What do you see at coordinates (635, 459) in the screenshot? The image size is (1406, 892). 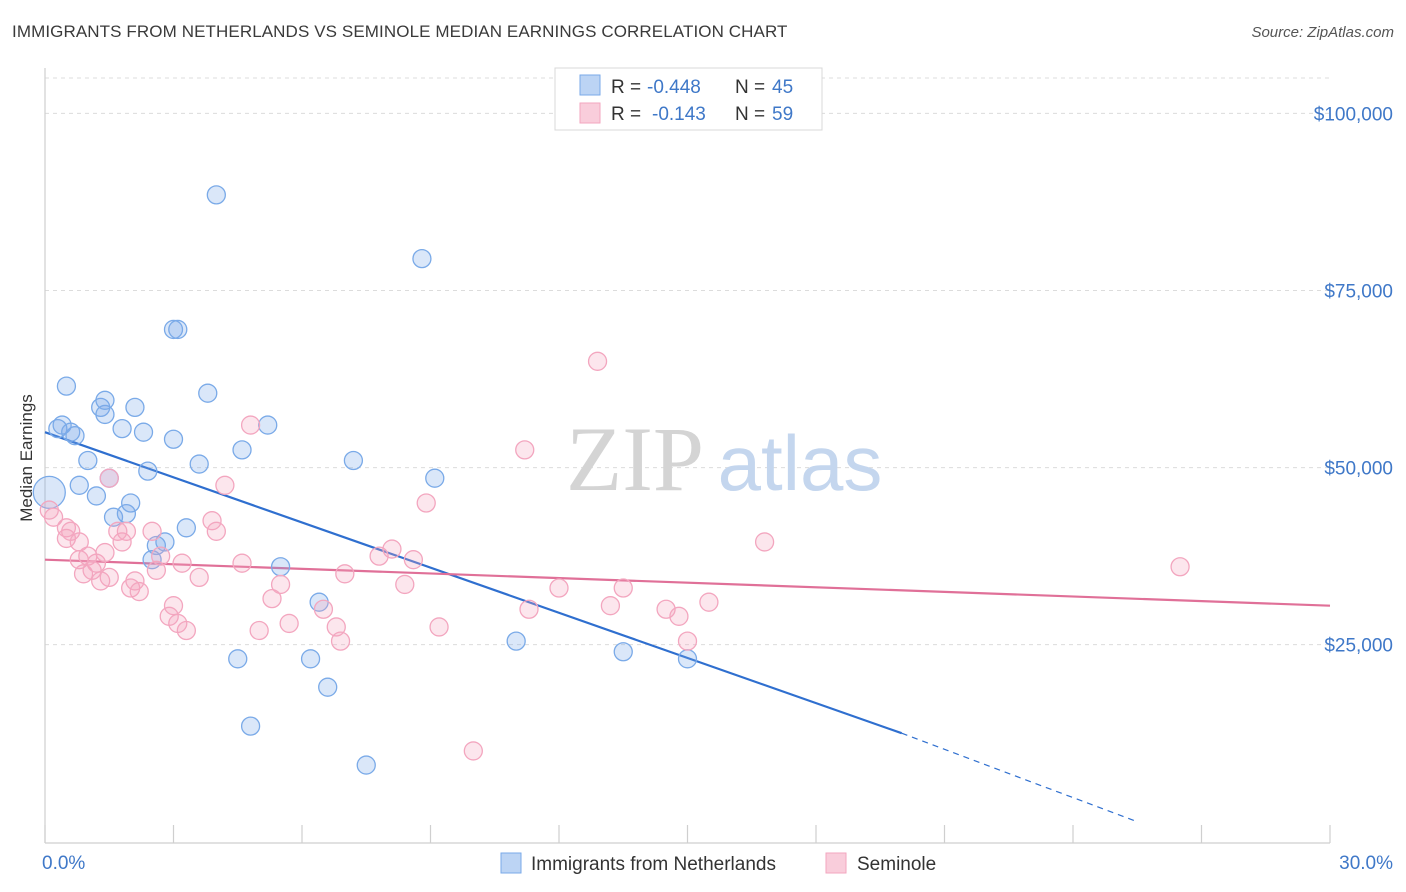 I see `watermark-zip: ZIP` at bounding box center [635, 459].